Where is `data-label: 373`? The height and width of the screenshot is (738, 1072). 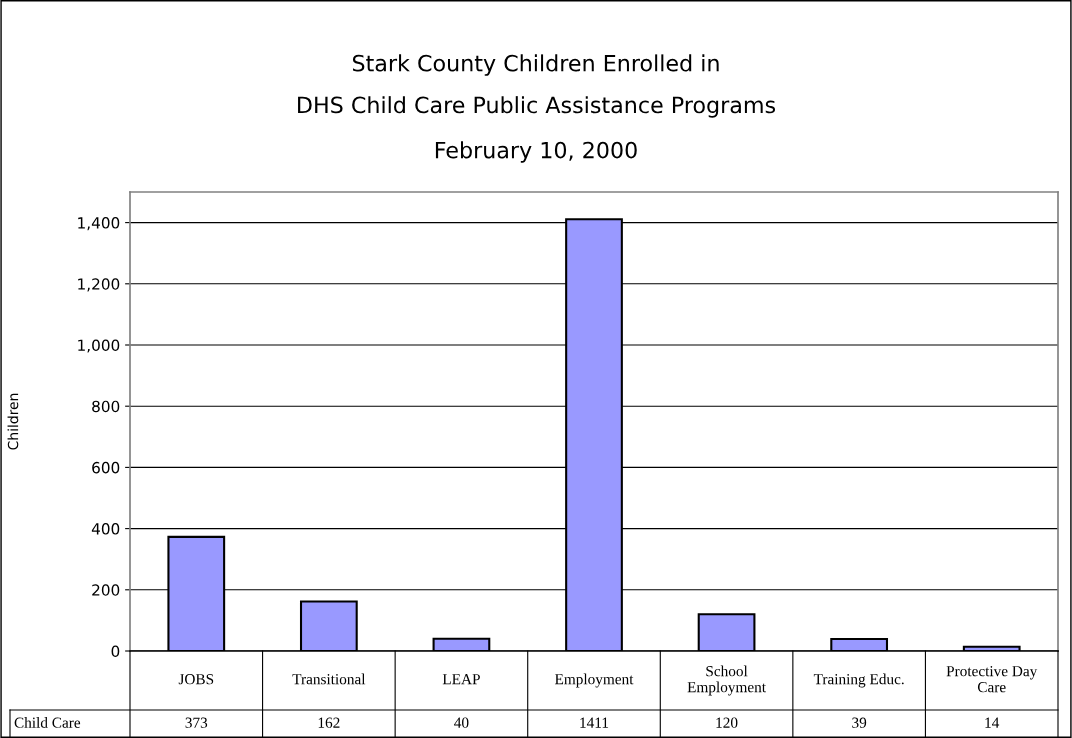
data-label: 373 is located at coordinates (196, 722).